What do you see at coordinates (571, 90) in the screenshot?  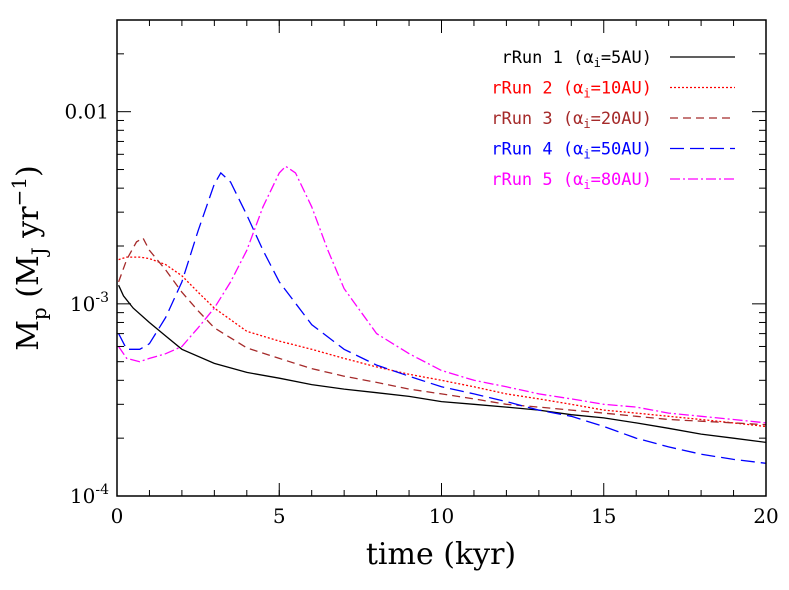 I see `legend-label-2: rRun 2 (αi=10AU)` at bounding box center [571, 90].